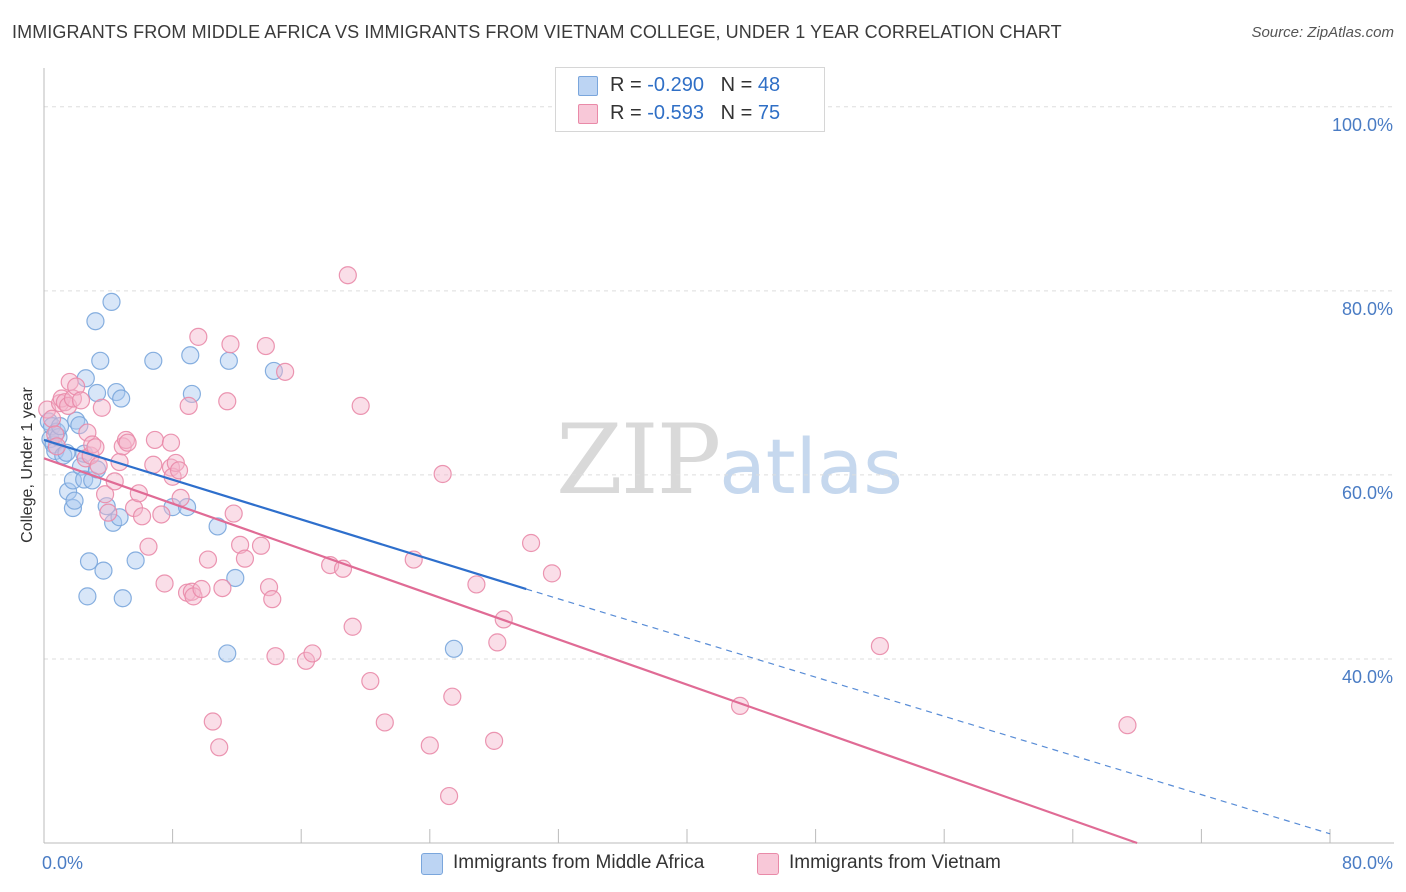 This screenshot has height=892, width=1406. I want to click on x-tick-label: 0.0%, so click(62, 863).